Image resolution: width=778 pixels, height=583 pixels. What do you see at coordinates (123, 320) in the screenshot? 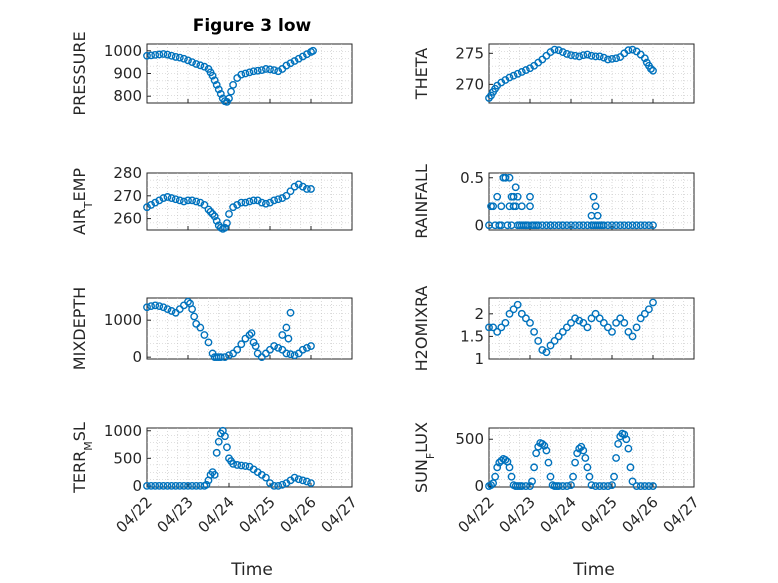
I see `y-tick-label: 1000` at bounding box center [123, 320].